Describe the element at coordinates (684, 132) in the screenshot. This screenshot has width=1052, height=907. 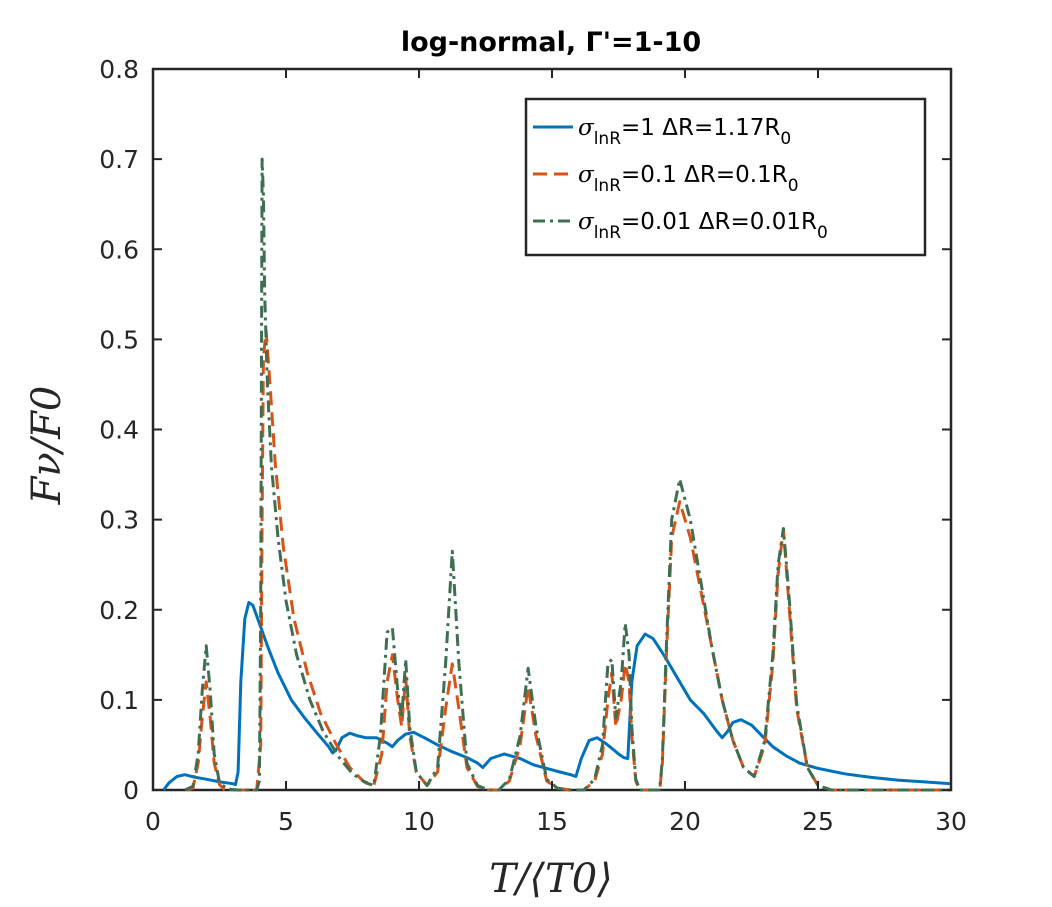
I see `legend-entry-1: σlnR=1 ΔR=1.17R0` at that location.